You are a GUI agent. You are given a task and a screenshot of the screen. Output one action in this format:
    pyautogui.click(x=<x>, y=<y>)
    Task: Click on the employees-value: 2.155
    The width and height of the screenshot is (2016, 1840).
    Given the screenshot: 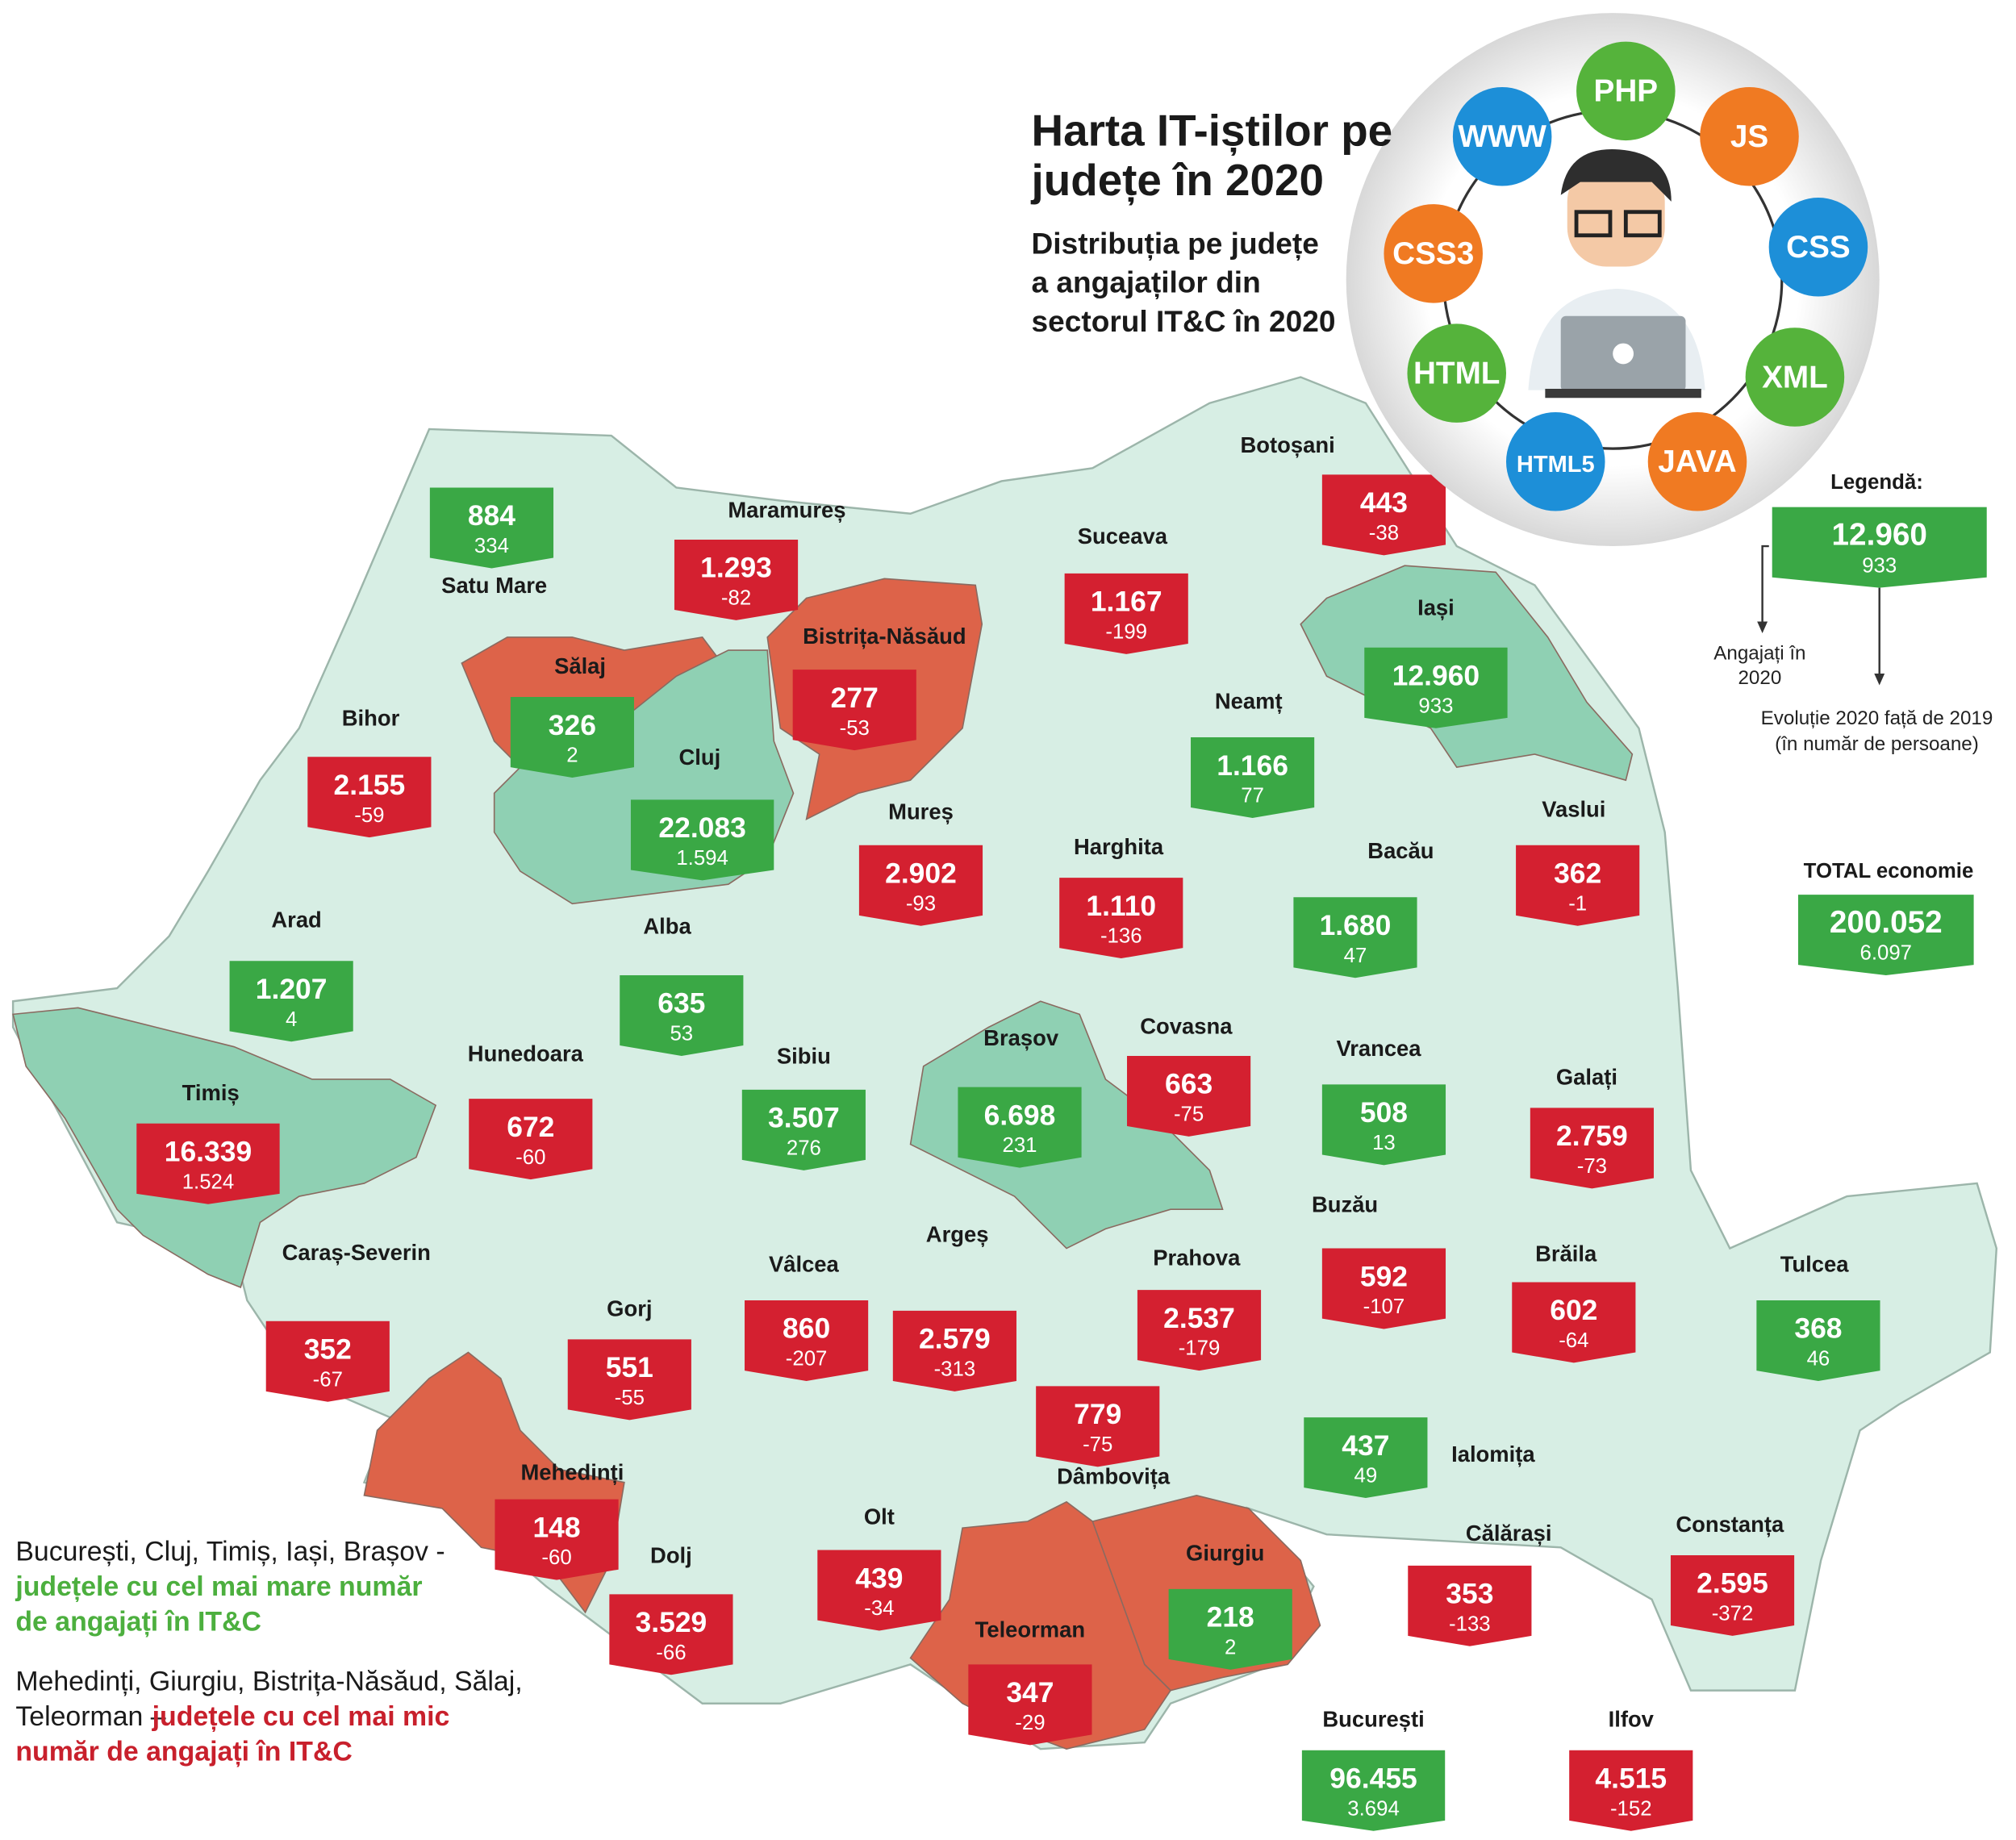 What is the action you would take?
    pyautogui.click(x=370, y=785)
    